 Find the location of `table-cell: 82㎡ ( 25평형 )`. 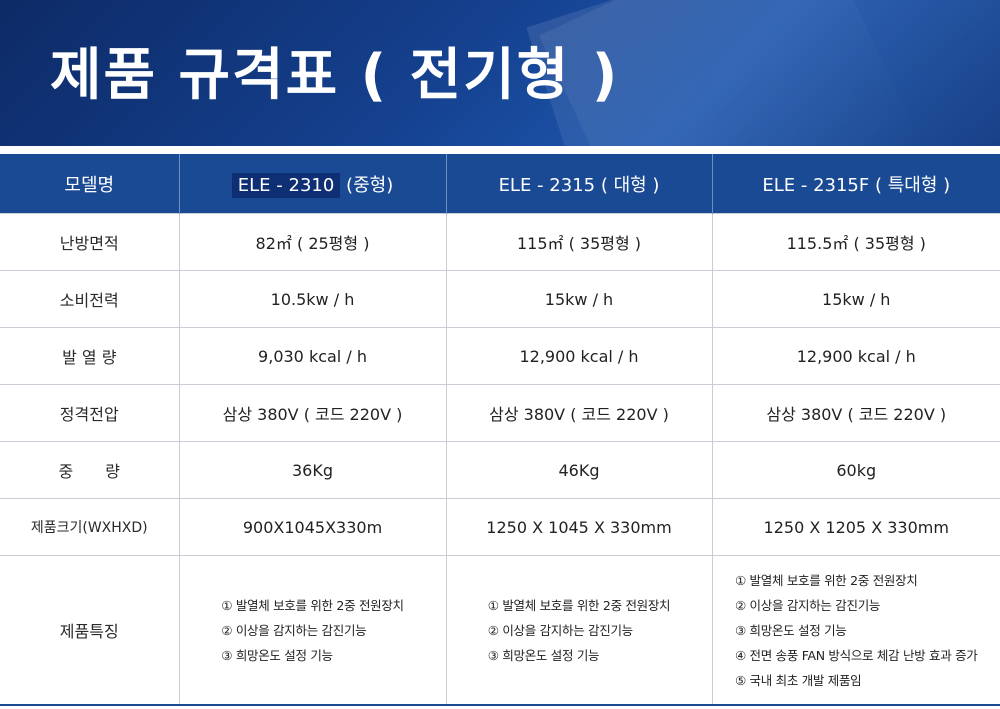

table-cell: 82㎡ ( 25평형 ) is located at coordinates (312, 242).